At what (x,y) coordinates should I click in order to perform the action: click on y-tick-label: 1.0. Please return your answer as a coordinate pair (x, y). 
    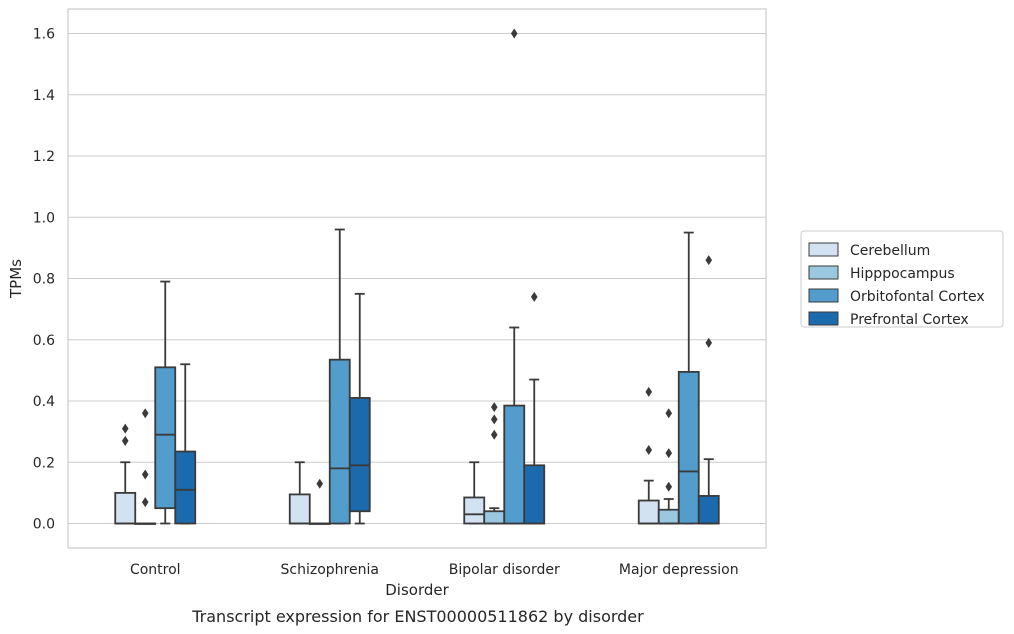
    Looking at the image, I should click on (44, 218).